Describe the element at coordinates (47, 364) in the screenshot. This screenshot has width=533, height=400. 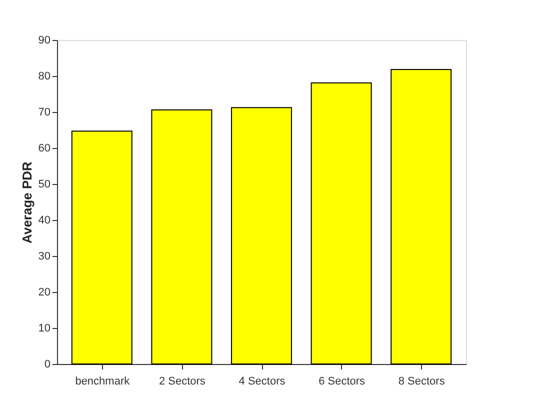
I see `y-tick-label: 0` at that location.